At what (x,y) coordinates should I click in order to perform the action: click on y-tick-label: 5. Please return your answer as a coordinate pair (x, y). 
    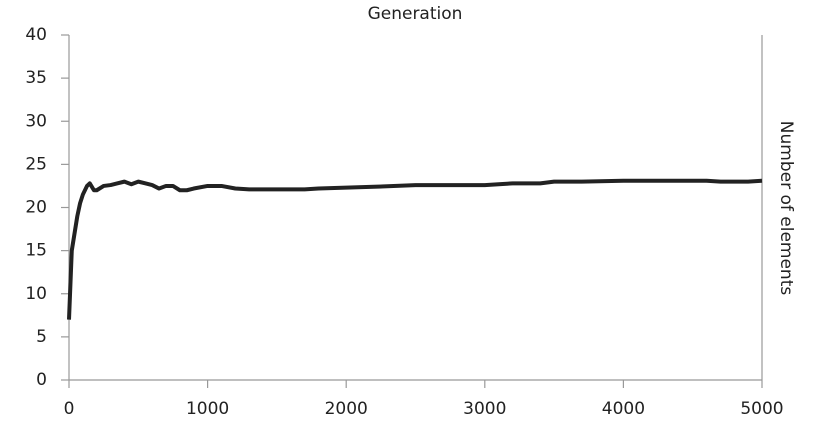
    Looking at the image, I should click on (41, 337).